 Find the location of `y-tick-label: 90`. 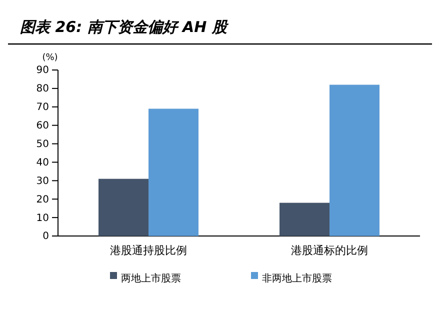

y-tick-label: 90 is located at coordinates (42, 70).